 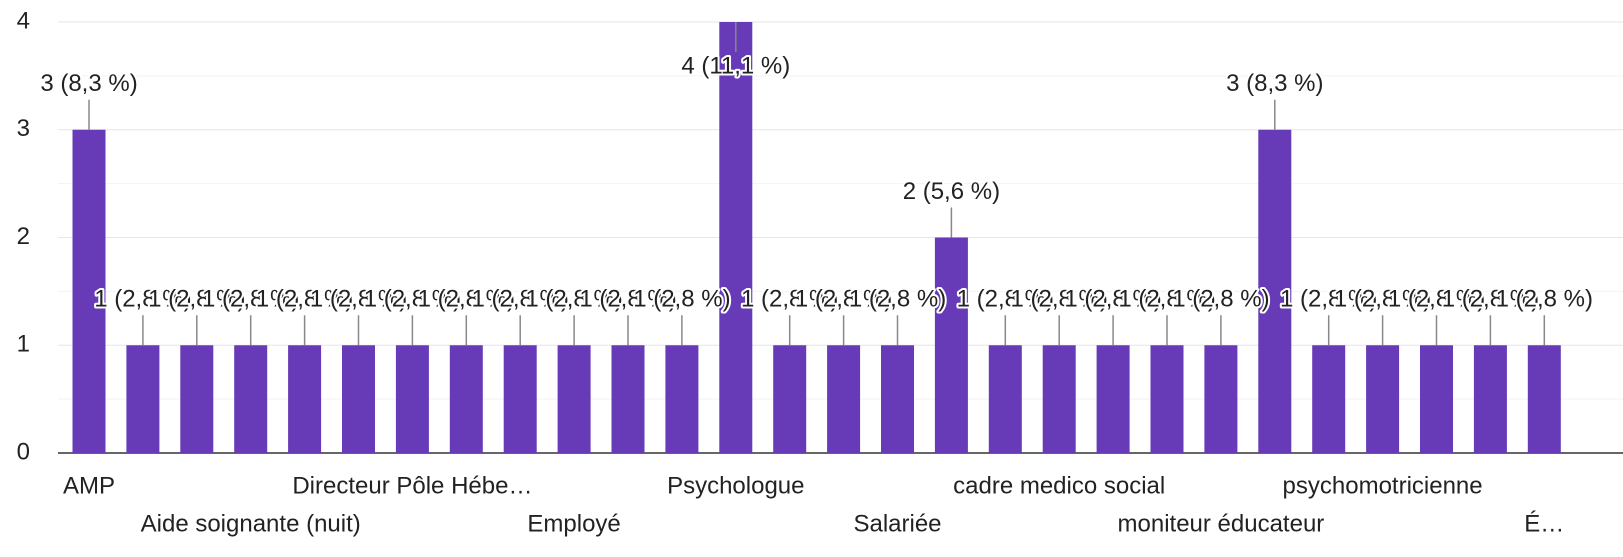 What do you see at coordinates (573, 523) in the screenshot?
I see `x-tick-label: Employé` at bounding box center [573, 523].